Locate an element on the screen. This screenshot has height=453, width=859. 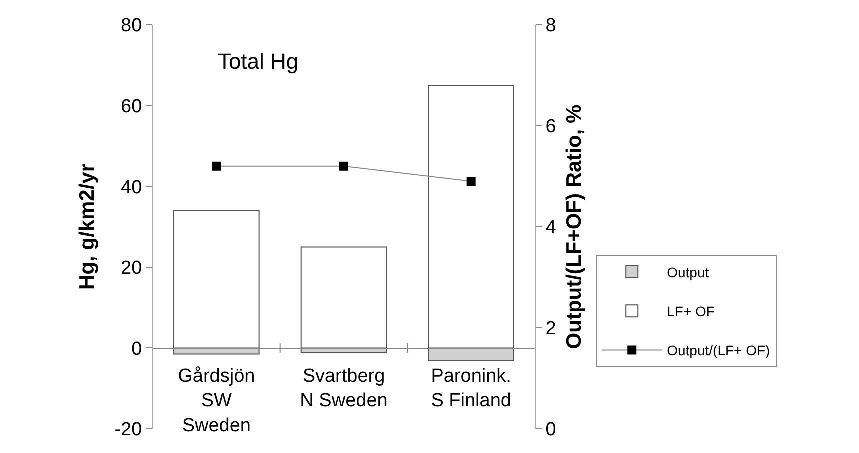
y-tick-label: 80 is located at coordinates (131, 26).